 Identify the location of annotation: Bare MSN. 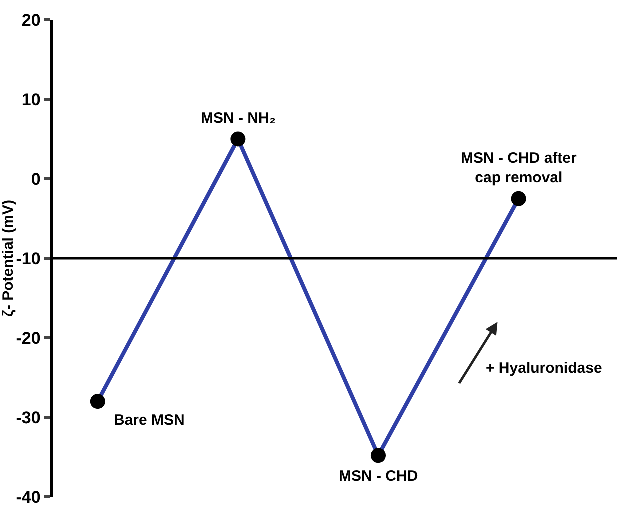
(149, 420).